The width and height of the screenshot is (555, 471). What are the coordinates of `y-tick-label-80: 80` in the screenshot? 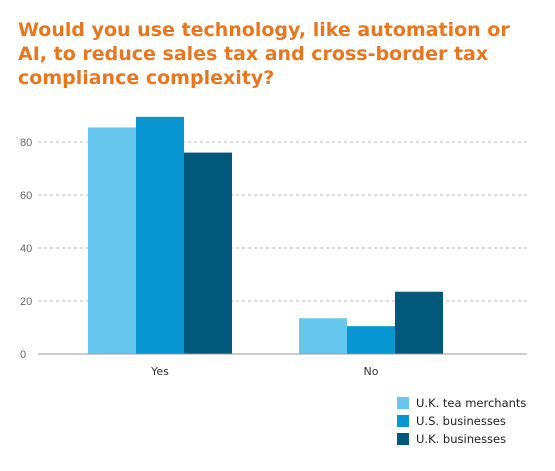 It's located at (26, 143).